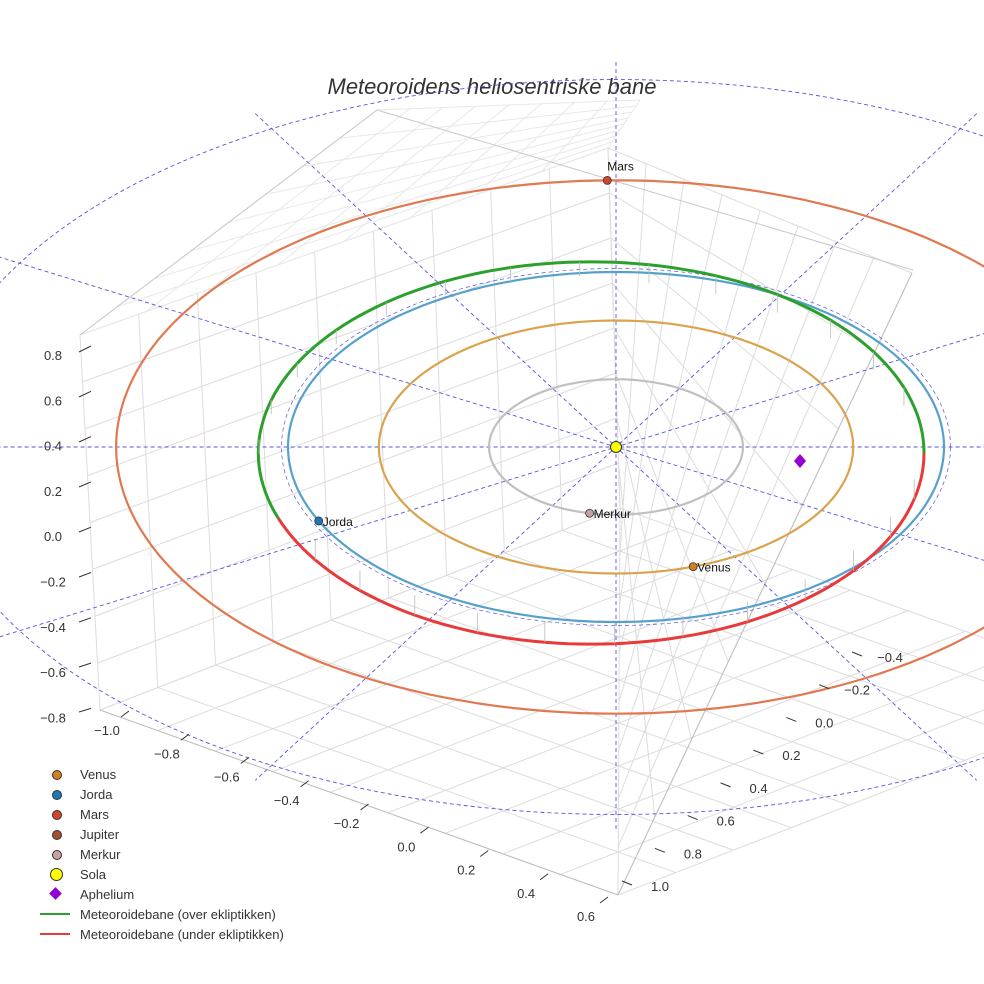 This screenshot has height=984, width=984. I want to click on y-tick-label: −0.4, so click(890, 657).